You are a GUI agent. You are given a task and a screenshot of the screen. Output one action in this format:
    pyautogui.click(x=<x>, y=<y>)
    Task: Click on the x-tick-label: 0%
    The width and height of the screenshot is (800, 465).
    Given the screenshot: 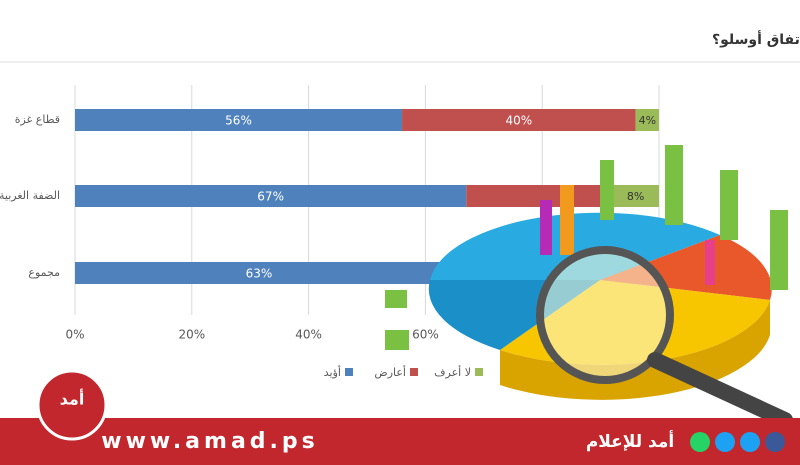 What is the action you would take?
    pyautogui.click(x=74, y=335)
    